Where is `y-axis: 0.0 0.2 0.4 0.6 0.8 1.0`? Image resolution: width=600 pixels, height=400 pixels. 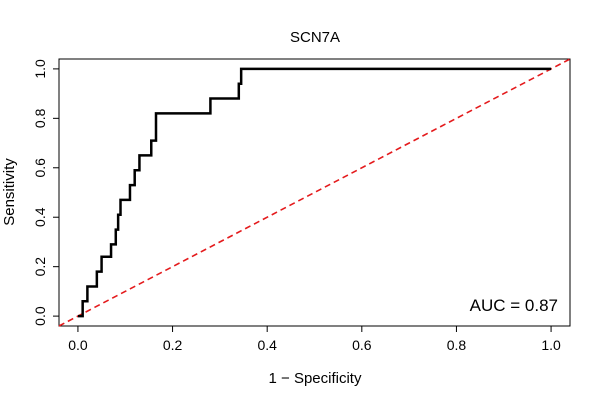
y-axis: 0.0 0.2 0.4 0.6 0.8 1.0 is located at coordinates (45, 192).